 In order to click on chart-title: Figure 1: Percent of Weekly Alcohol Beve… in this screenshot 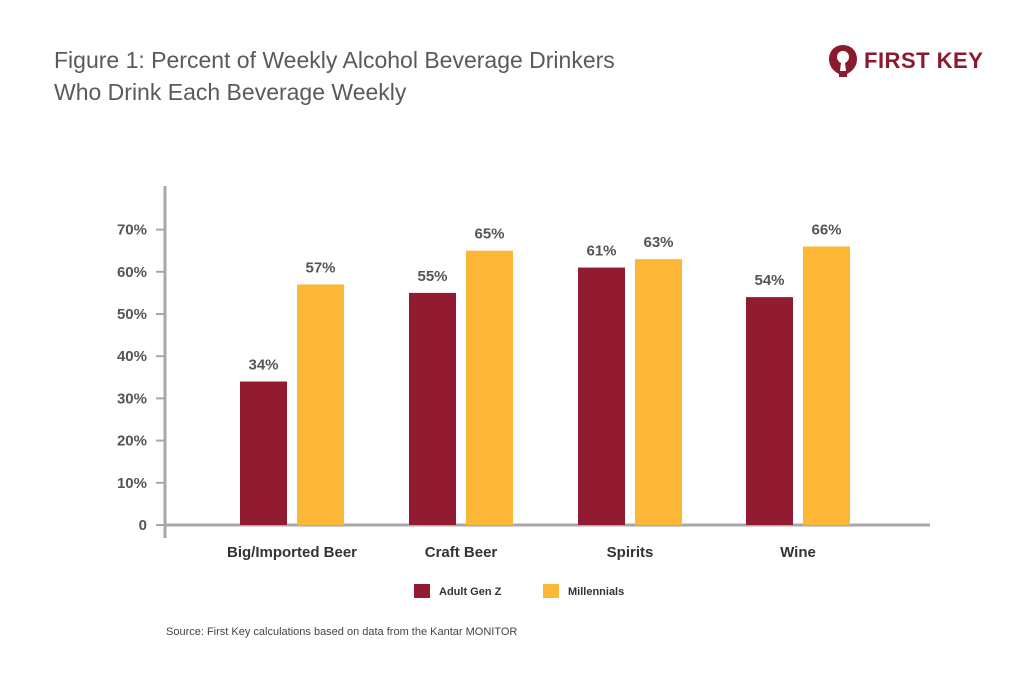, I will do `click(404, 76)`.